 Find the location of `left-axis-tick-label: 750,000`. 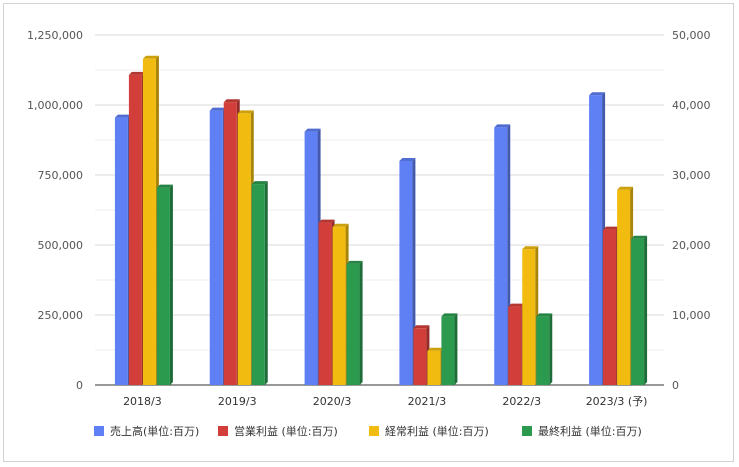

left-axis-tick-label: 750,000 is located at coordinates (61, 175).